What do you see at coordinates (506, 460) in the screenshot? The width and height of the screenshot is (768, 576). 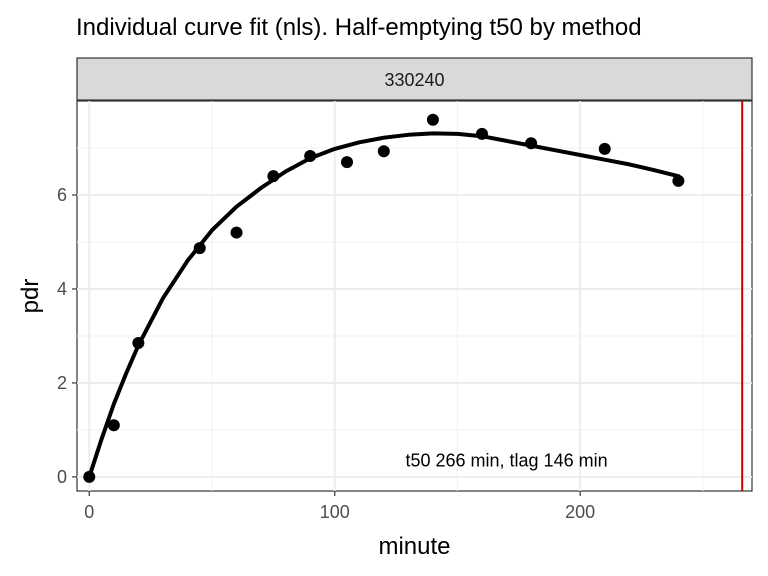 I see `annotation-text: t50 266 min, tlag 146 min` at bounding box center [506, 460].